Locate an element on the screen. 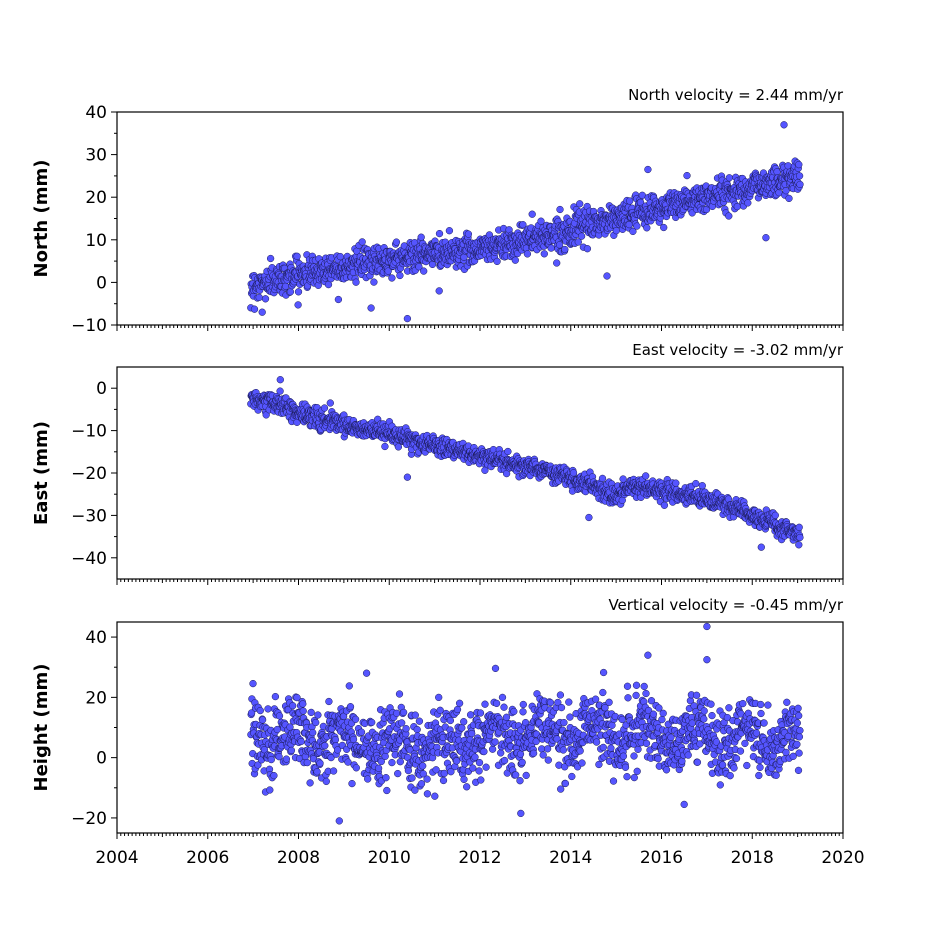 This screenshot has width=937, height=937. north-ytick-label-2: 10 is located at coordinates (96, 241).